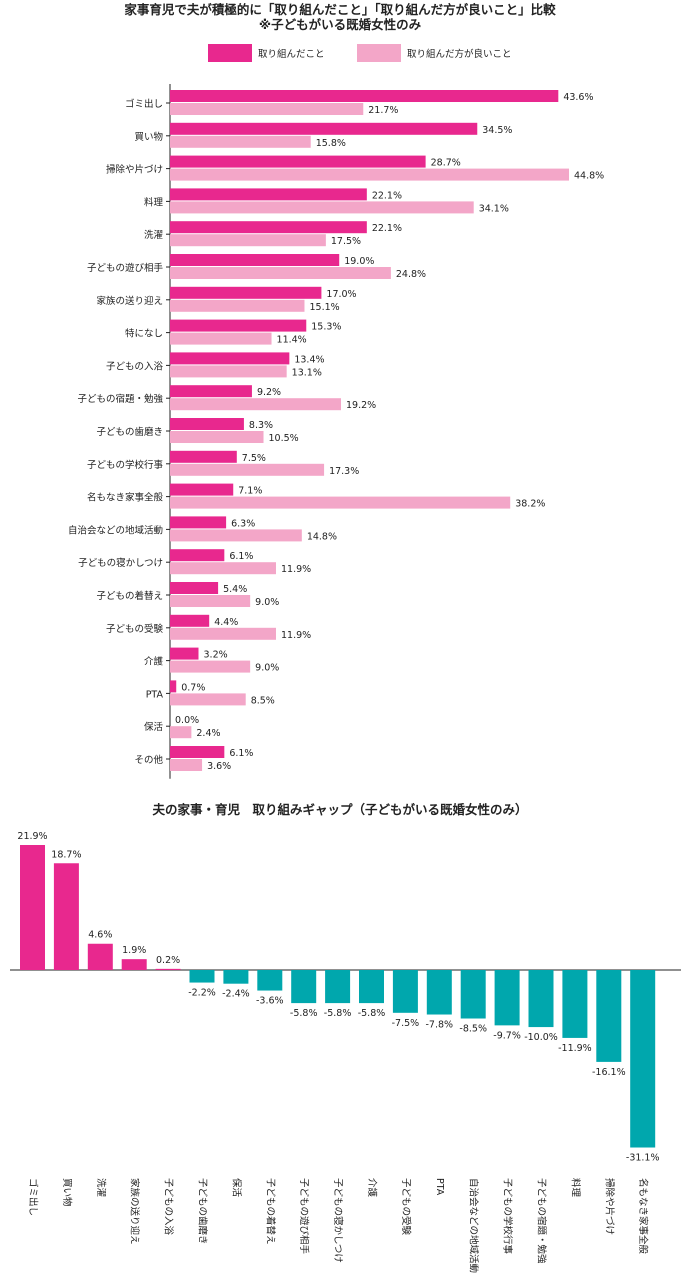  Describe the element at coordinates (338, 1013) in the screenshot. I see `chart2-value-label: -5.8%` at that location.